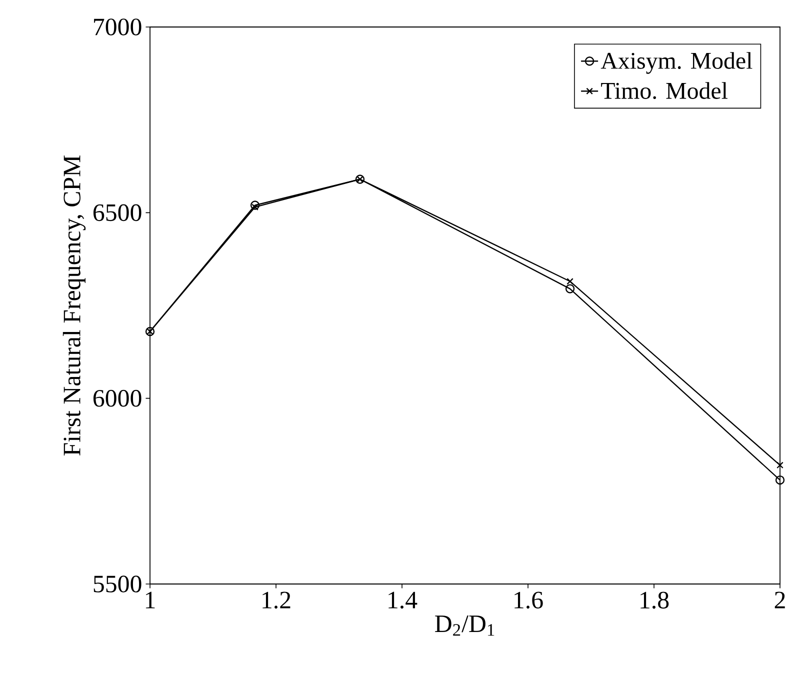 Image resolution: width=794 pixels, height=683 pixels. Describe the element at coordinates (403, 600) in the screenshot. I see `x-tick-label: 1.4` at that location.